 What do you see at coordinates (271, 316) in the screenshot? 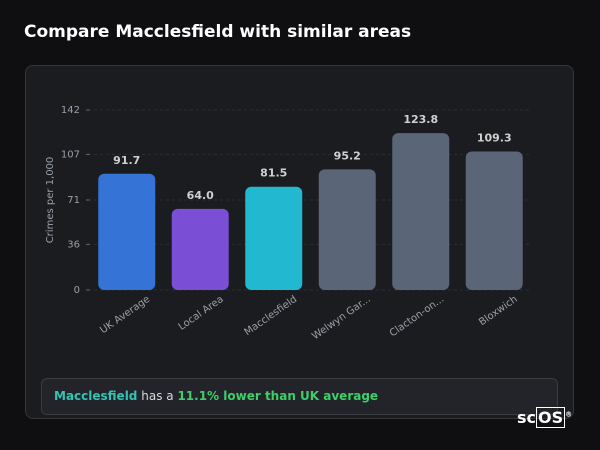
I see `x-tick-label: Macclesfield` at bounding box center [271, 316].